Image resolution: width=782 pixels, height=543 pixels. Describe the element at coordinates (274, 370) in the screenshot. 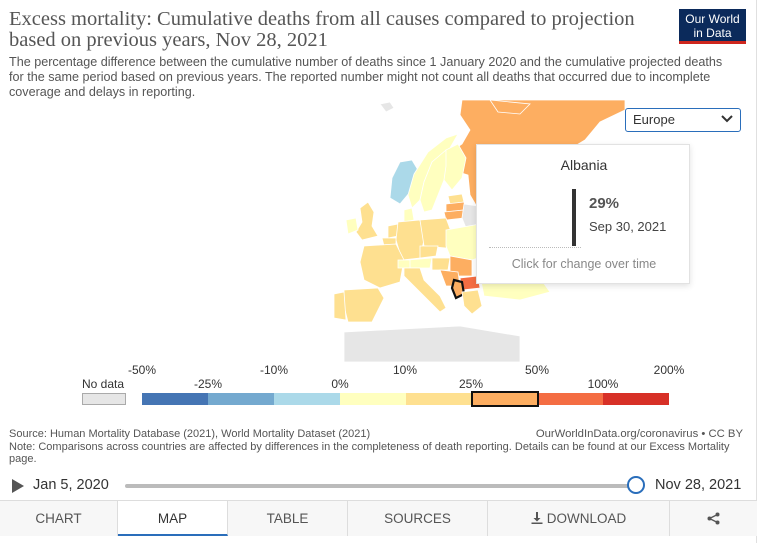

I see `legend-label-top: -10%` at that location.